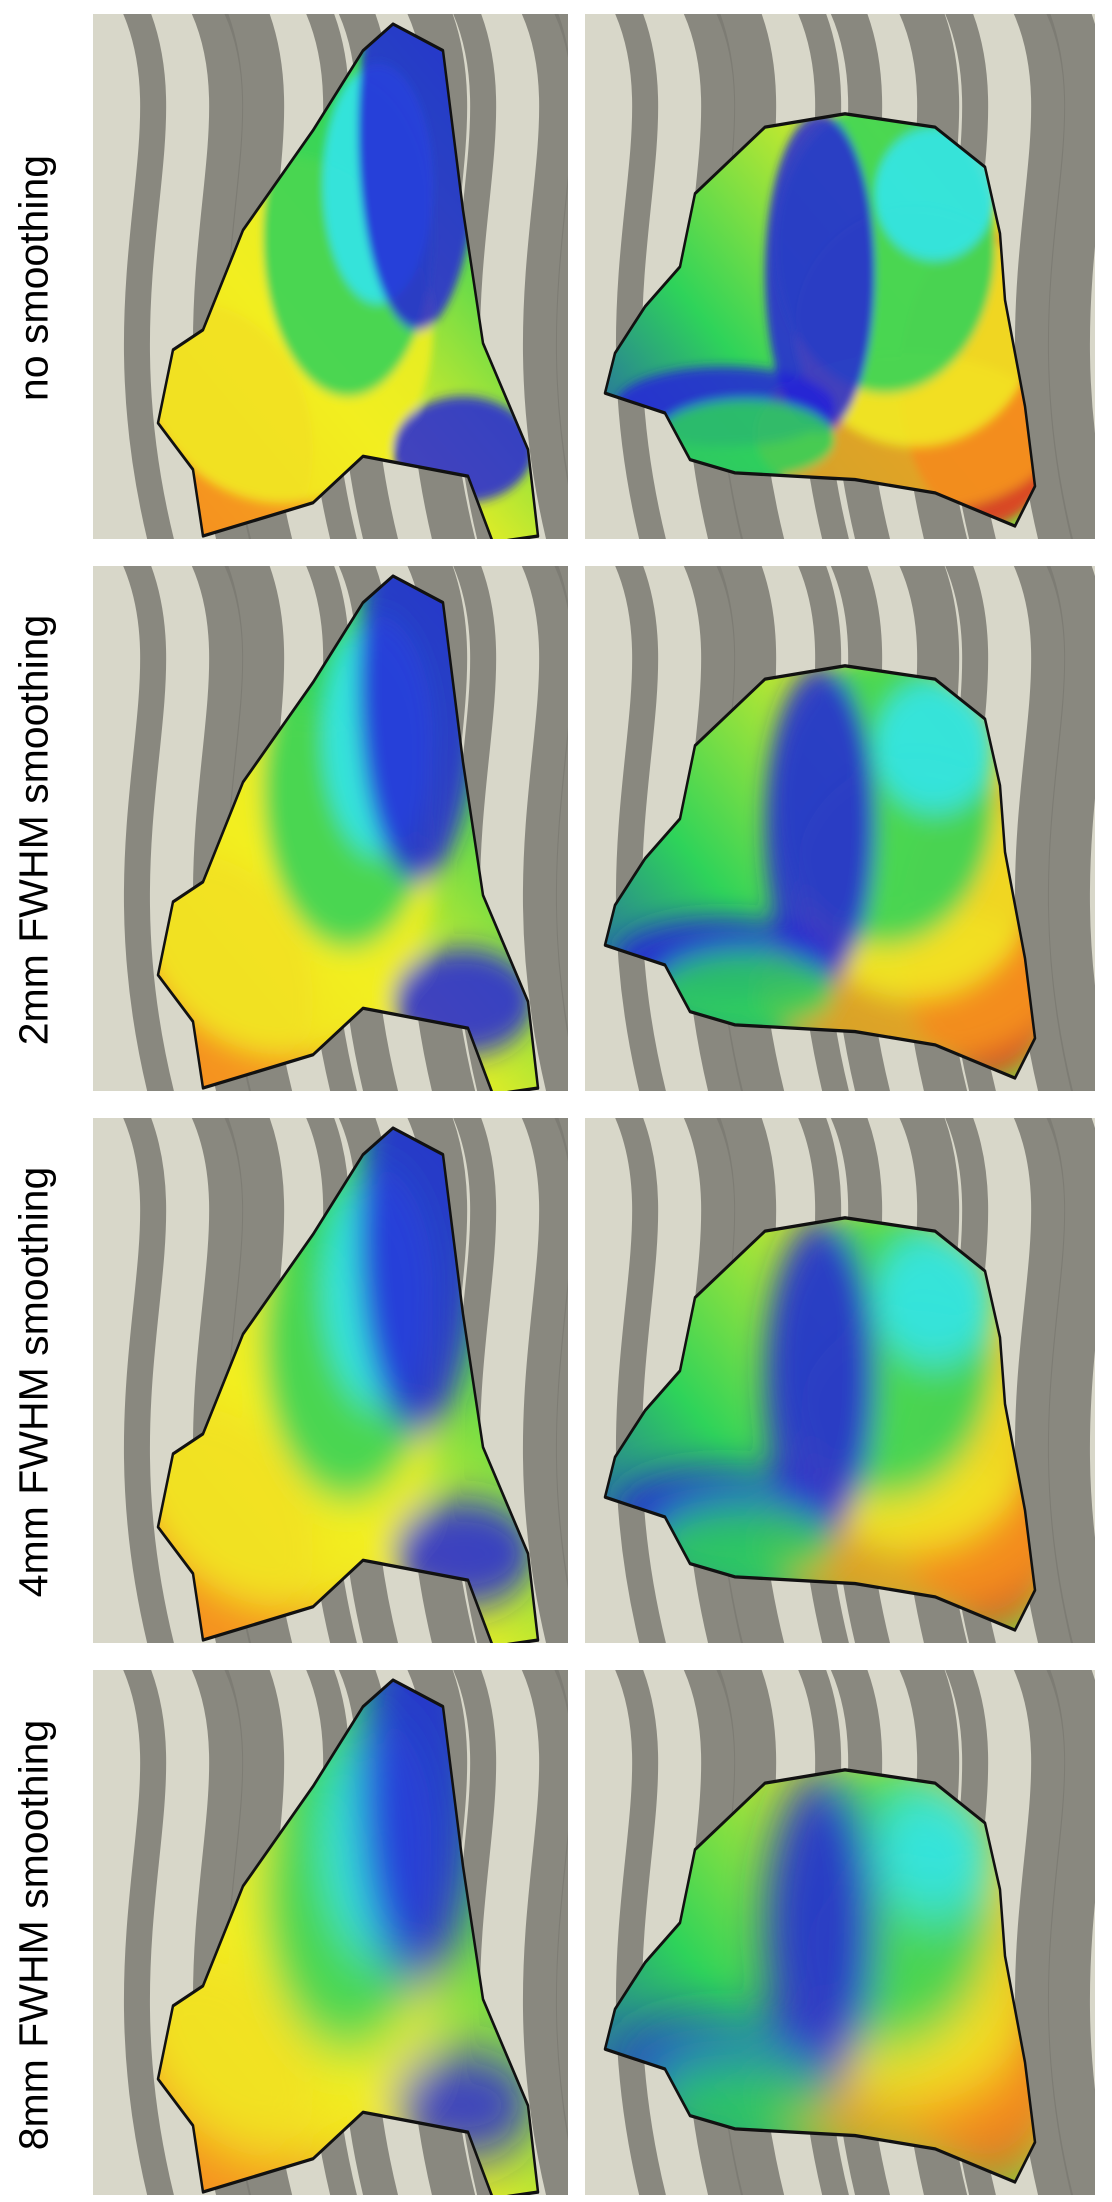 The image size is (1112, 2202). I want to click on brain-map-row4-right, so click(840, 1932).